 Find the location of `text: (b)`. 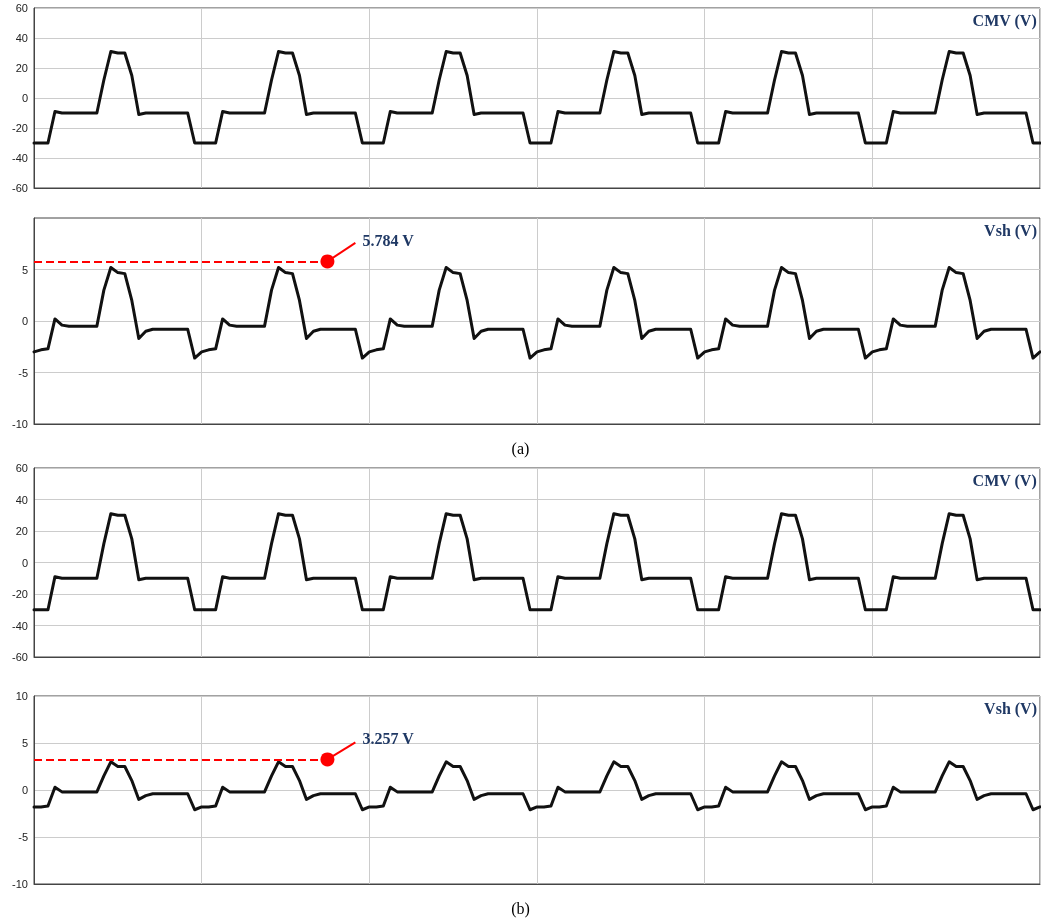

text: (b) is located at coordinates (520, 908).